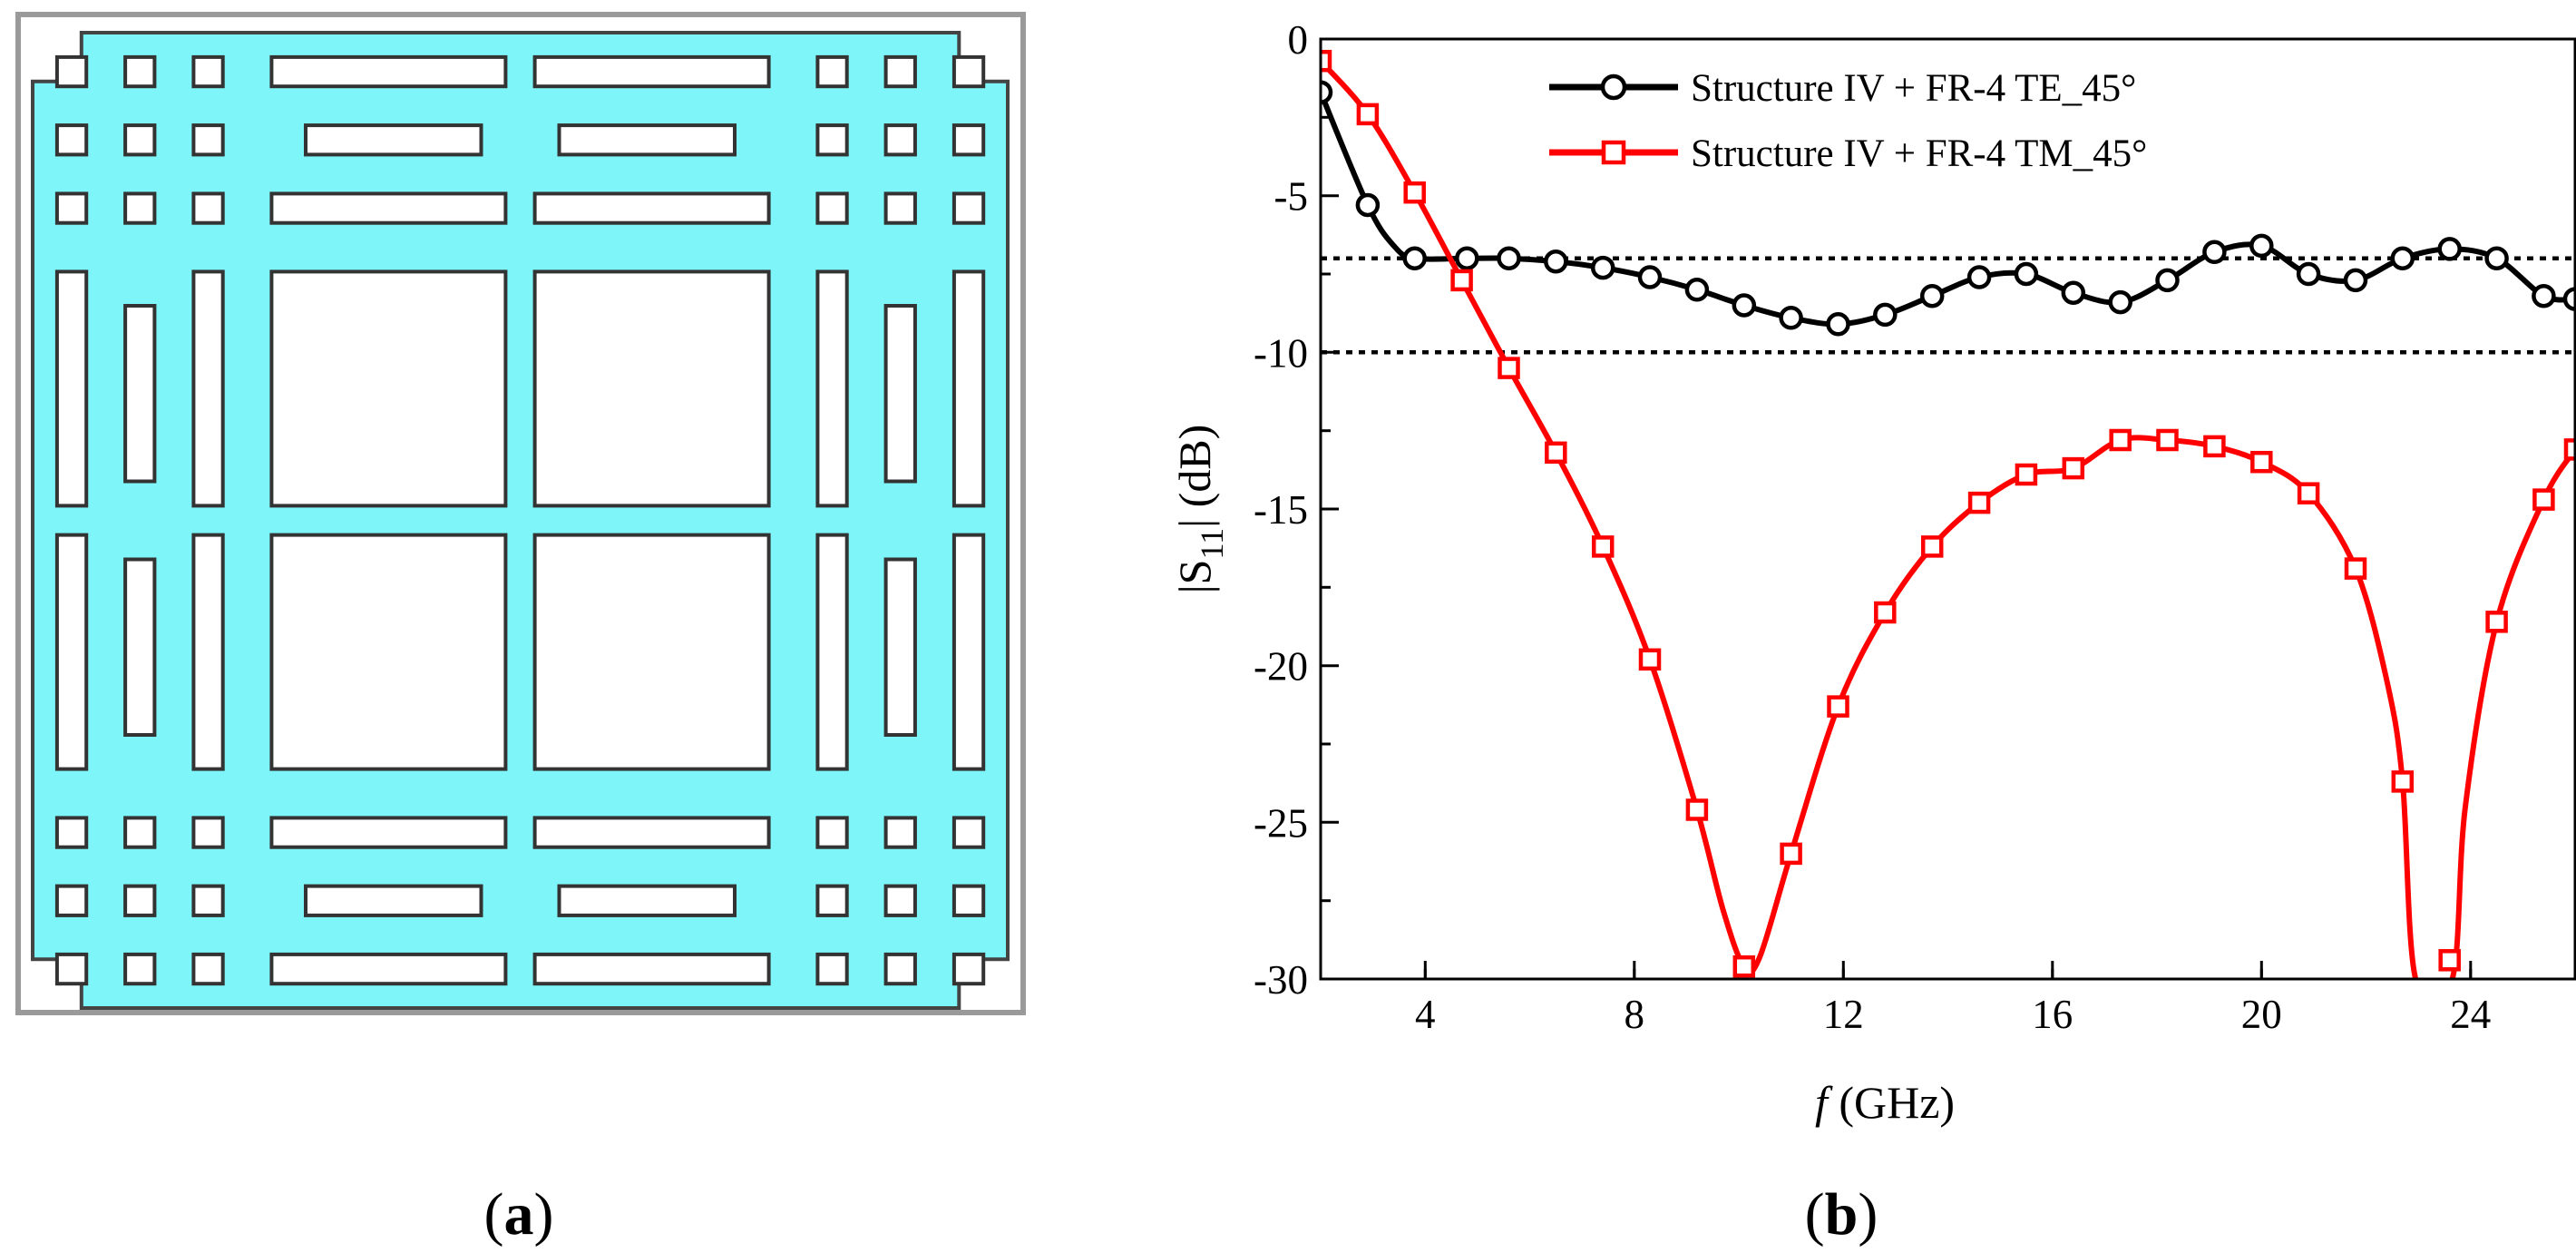  What do you see at coordinates (1913, 88) in the screenshot?
I see `legend-label-te: Structure IV + FR-4 TE_45°` at bounding box center [1913, 88].